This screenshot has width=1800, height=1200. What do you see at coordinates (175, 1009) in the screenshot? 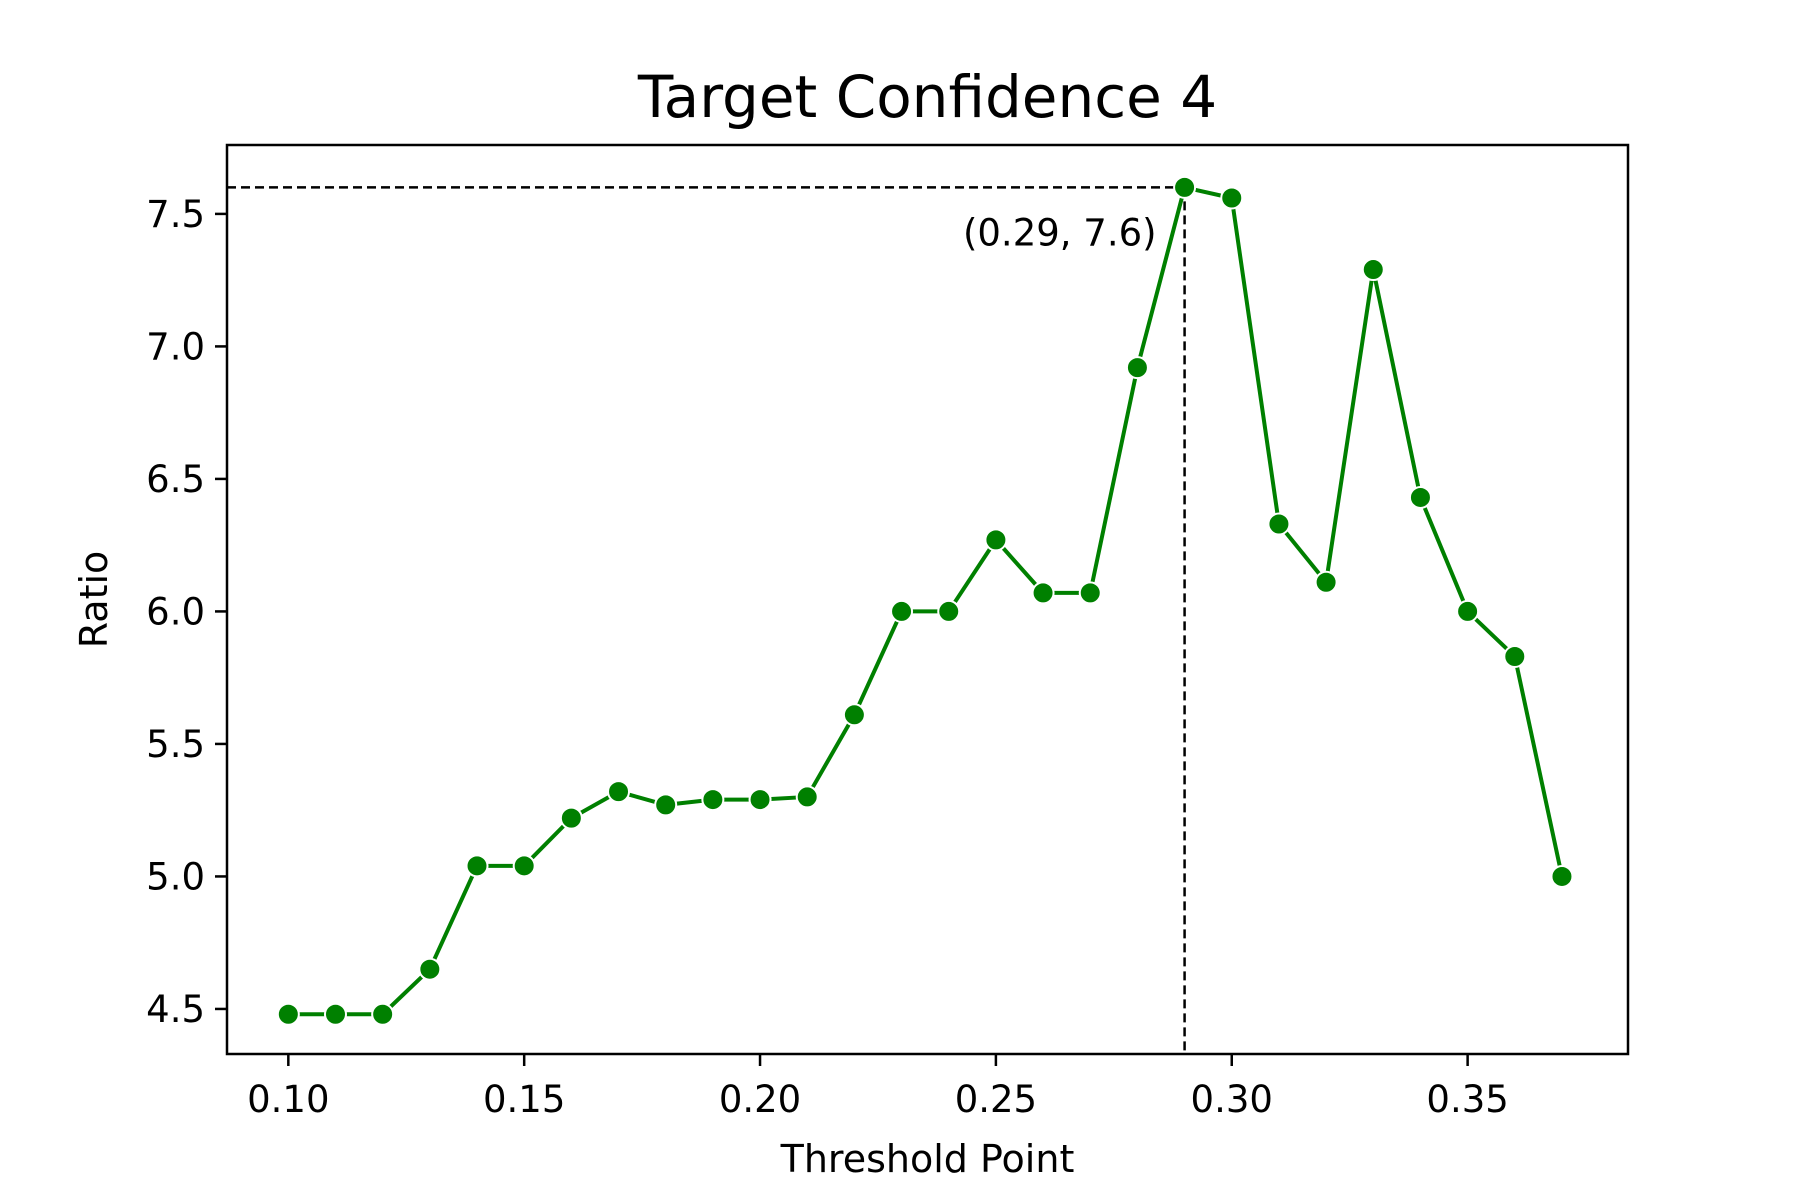
I see `y-tick-label: 4.5` at bounding box center [175, 1009].